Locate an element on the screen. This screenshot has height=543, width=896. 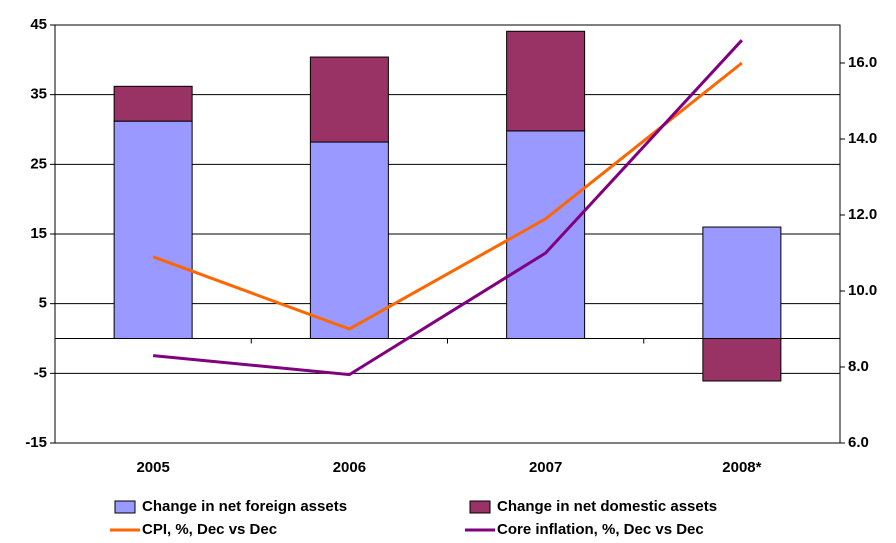
y-tick-label: -5 is located at coordinates (40, 372).